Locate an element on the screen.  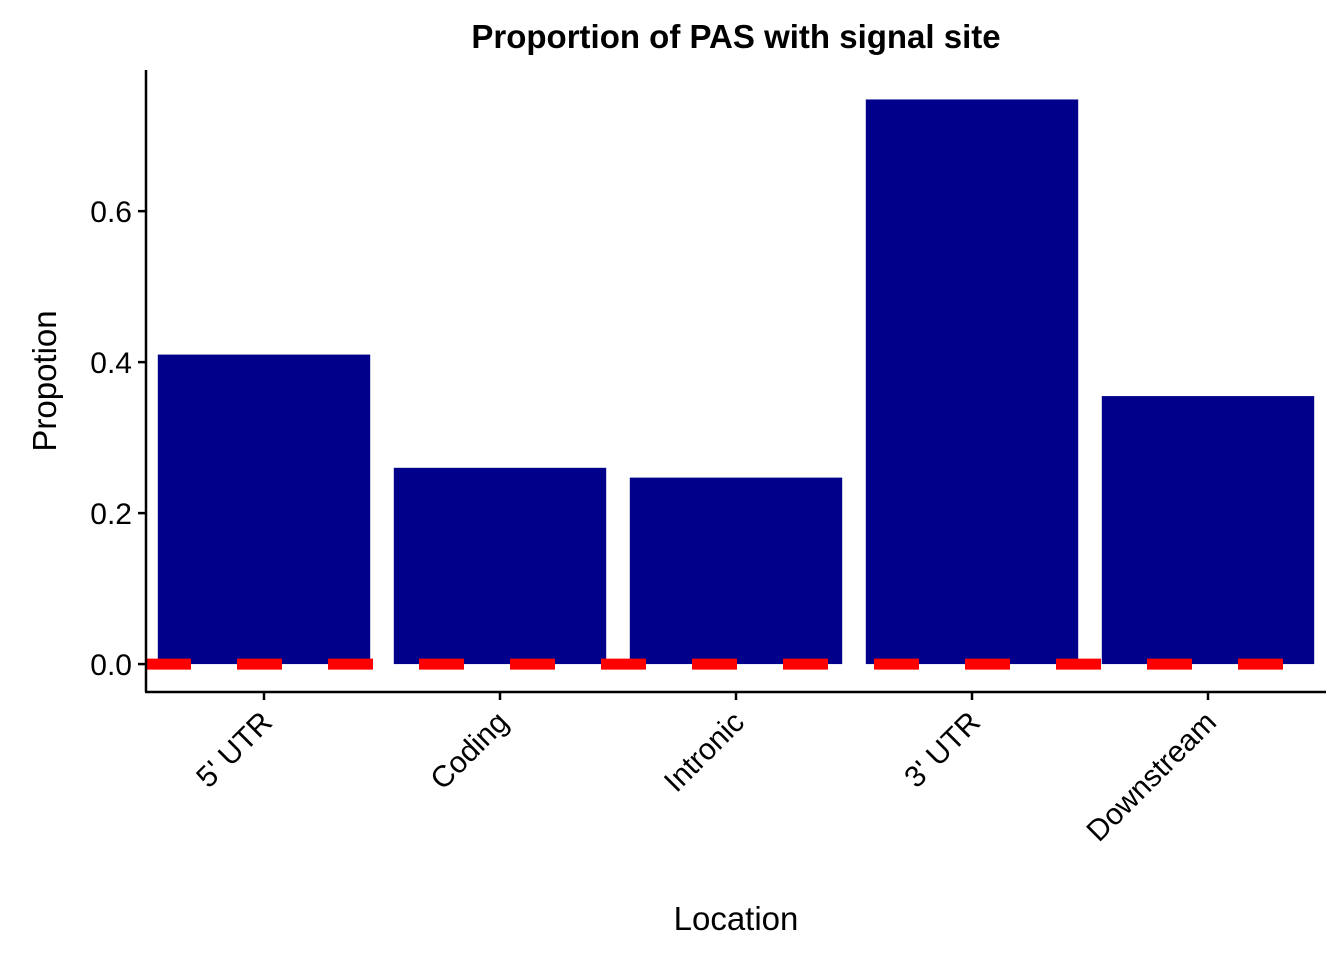
y-tick-label: 0.0 is located at coordinates (111, 665).